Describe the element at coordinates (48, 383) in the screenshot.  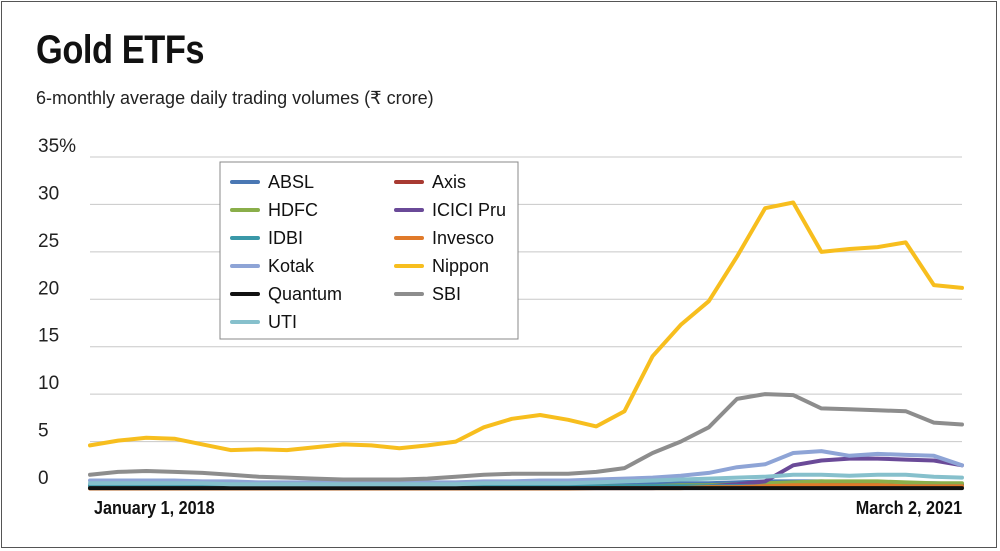
I see `y-tick-label: 10` at that location.